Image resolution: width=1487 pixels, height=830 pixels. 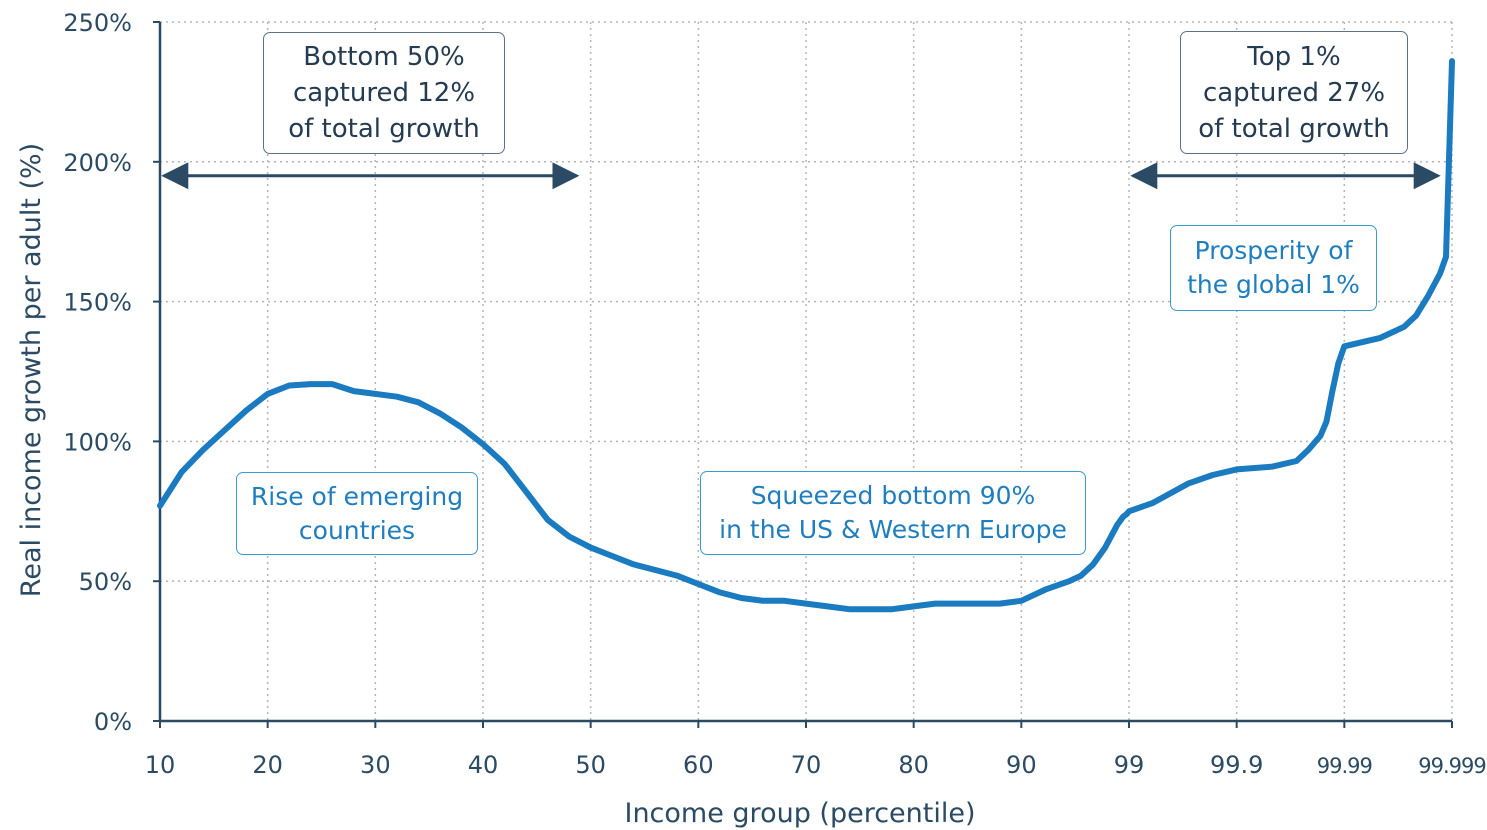 I want to click on y-tick-label: 150%, so click(x=97, y=303).